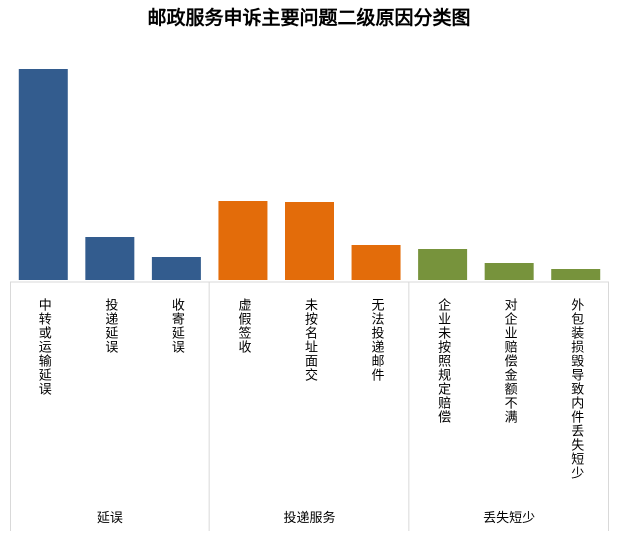  Describe the element at coordinates (309, 518) in the screenshot. I see `group-label: 投递服务` at that location.